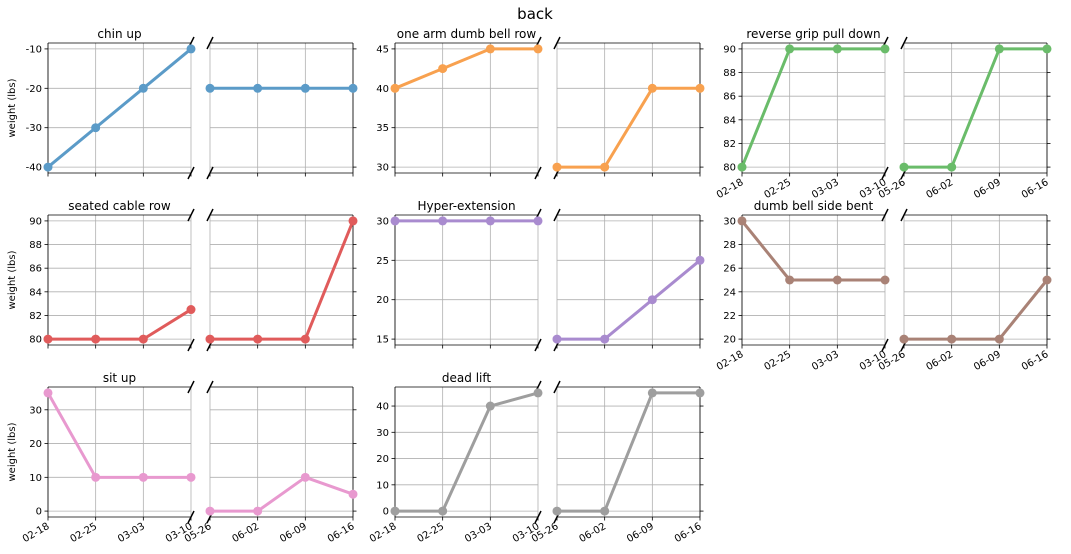 This screenshot has width=1071, height=554. What do you see at coordinates (540, 103) in the screenshot?
I see `subplot-1: 30 35 40 45 one arm dumb bell row` at bounding box center [540, 103].